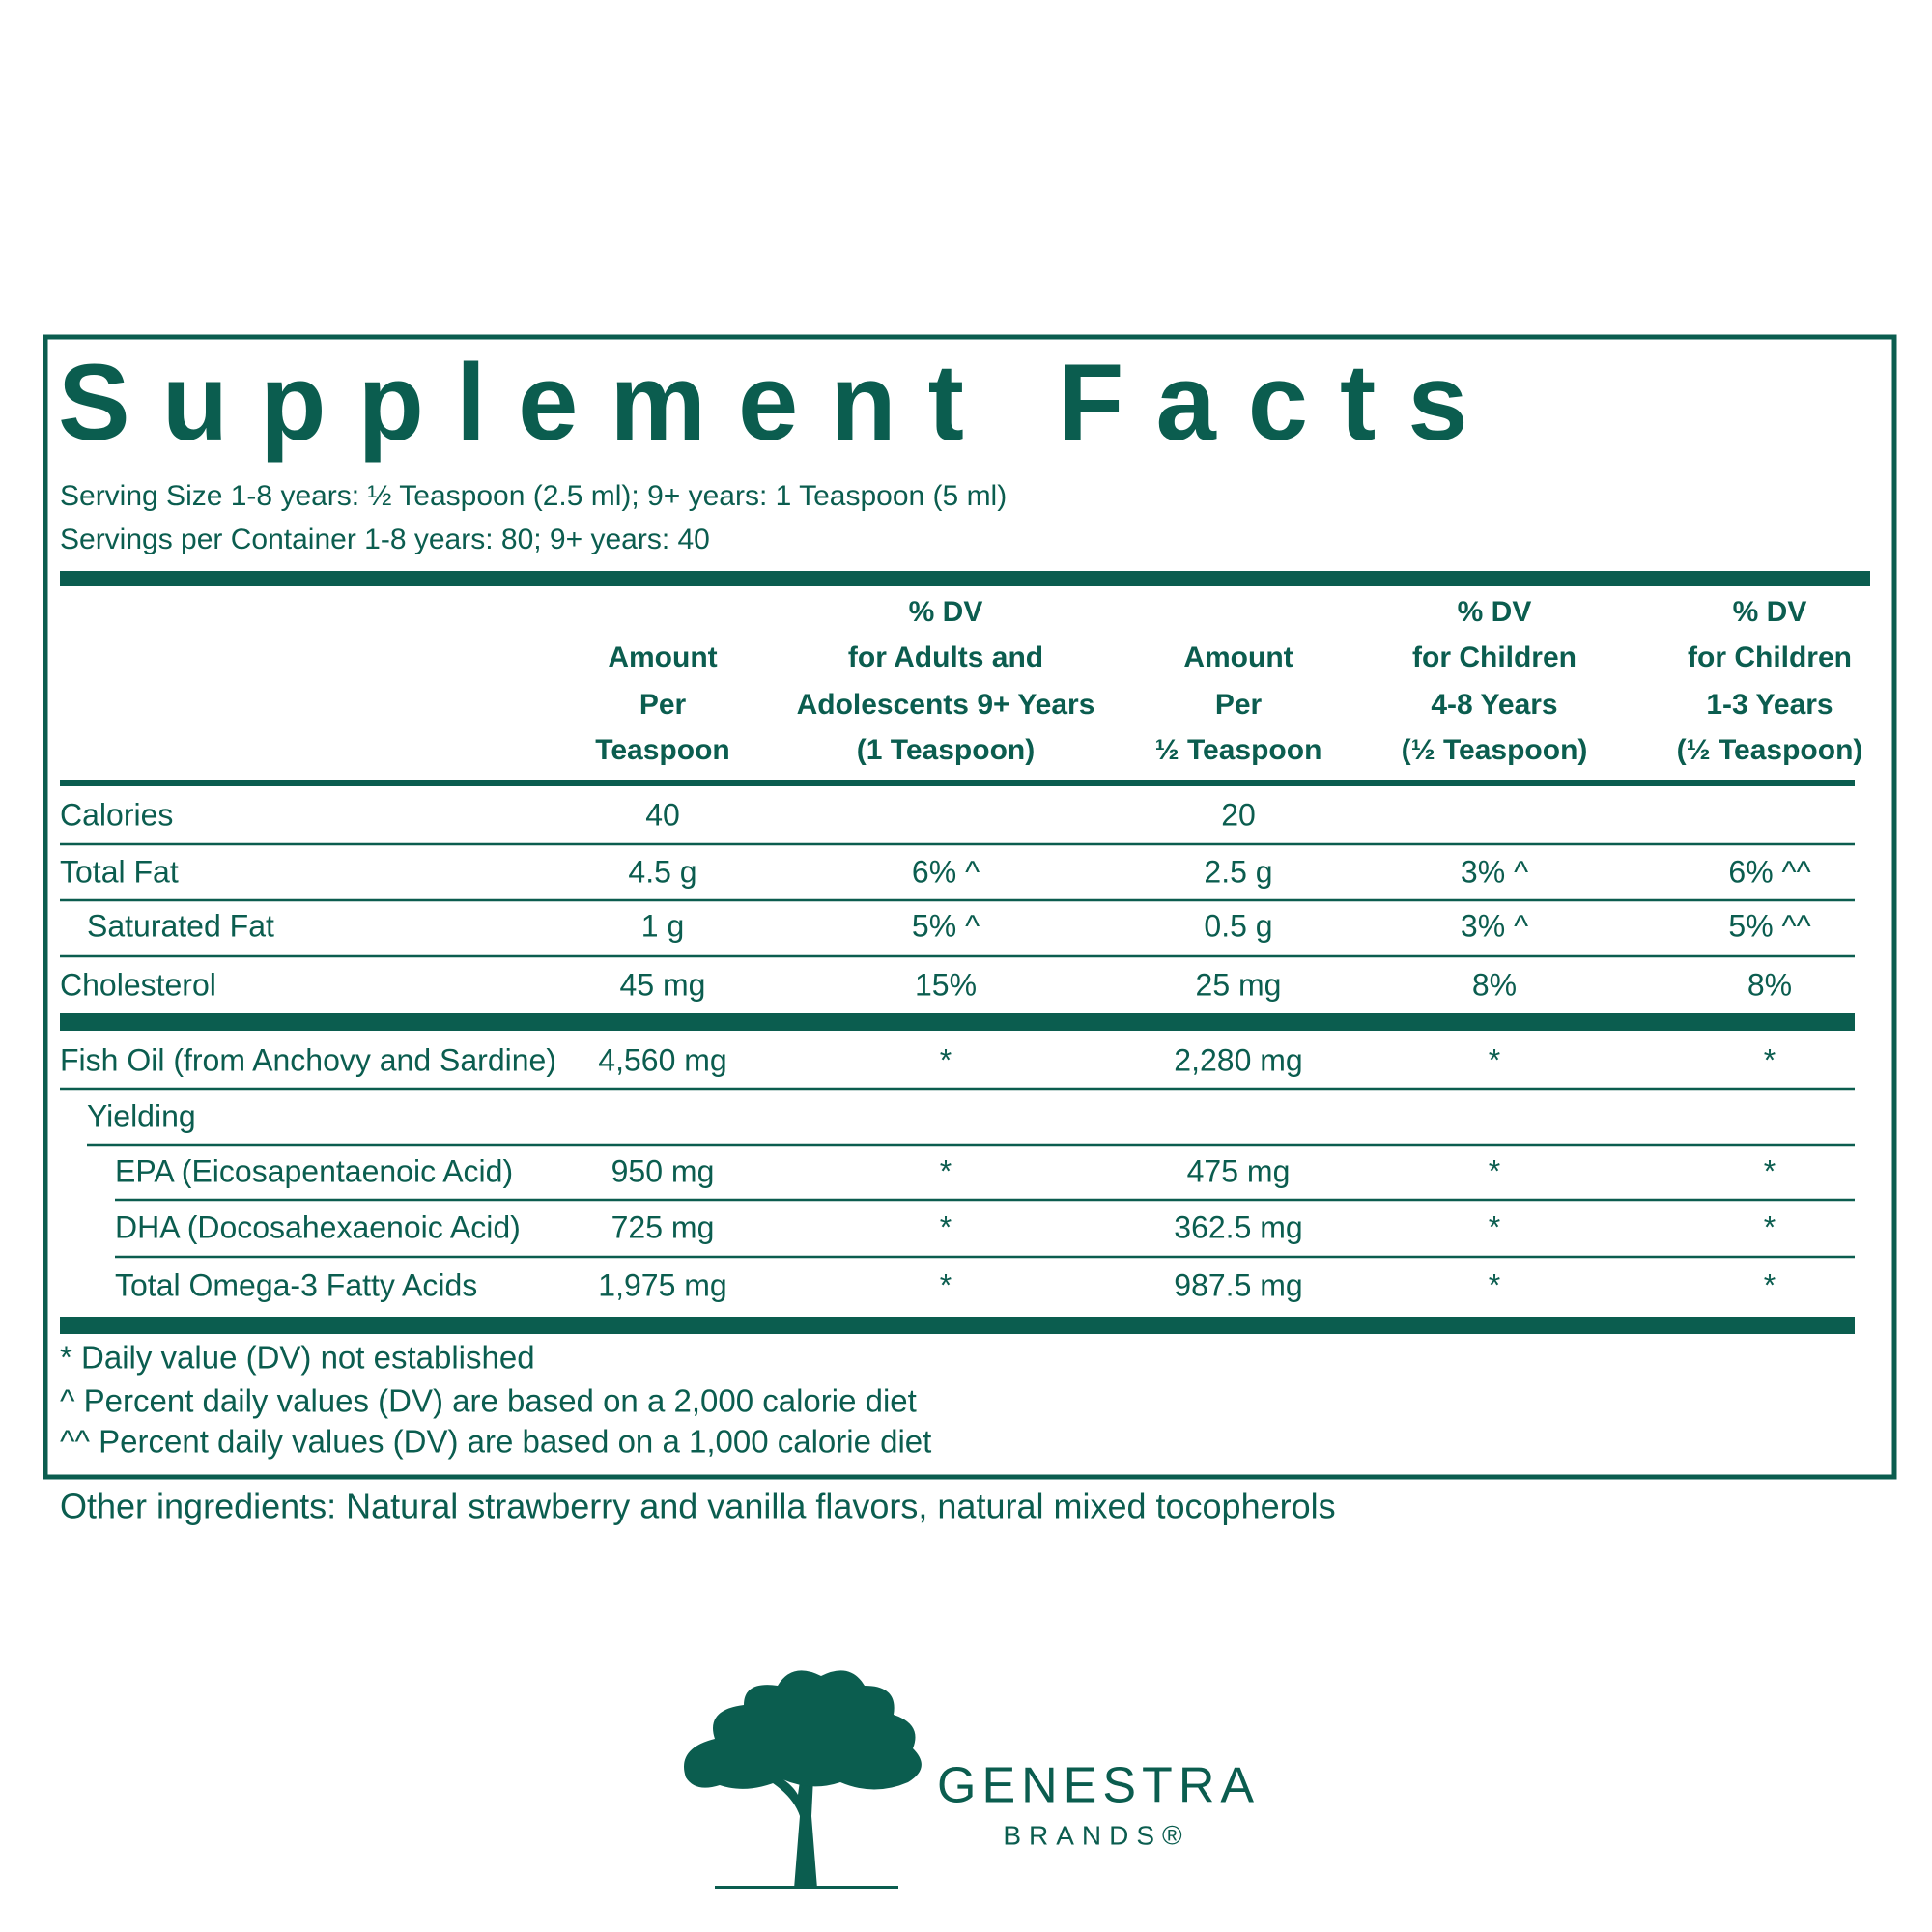  I want to click on column-header: for Adults and, so click(945, 657).